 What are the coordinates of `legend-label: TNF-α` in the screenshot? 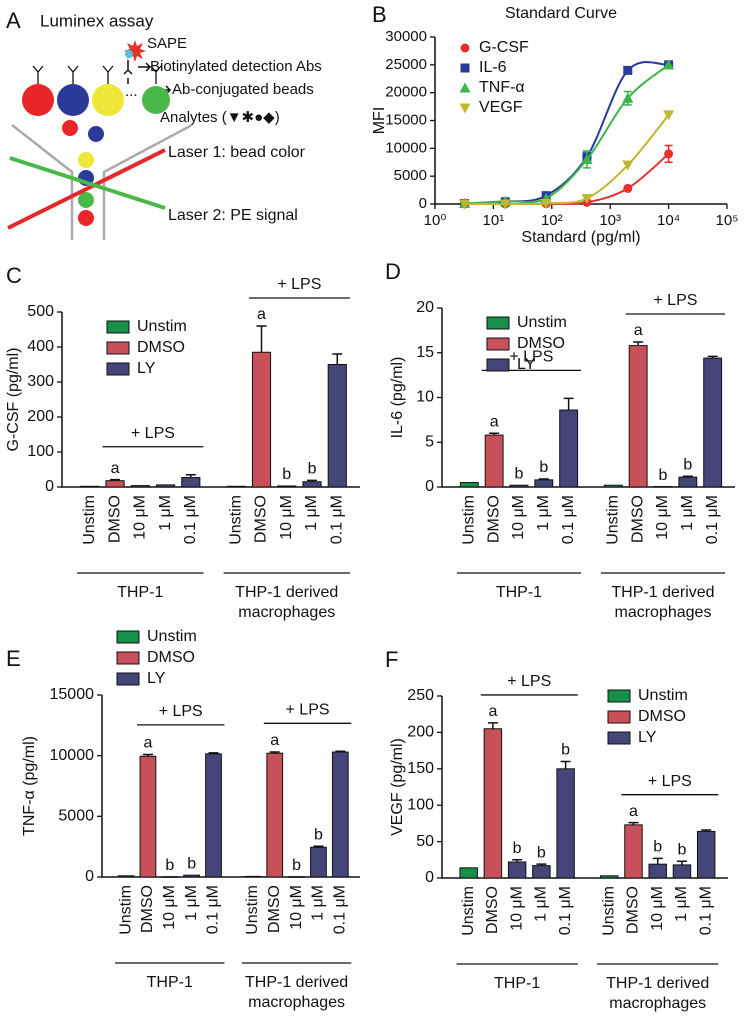 It's located at (502, 87).